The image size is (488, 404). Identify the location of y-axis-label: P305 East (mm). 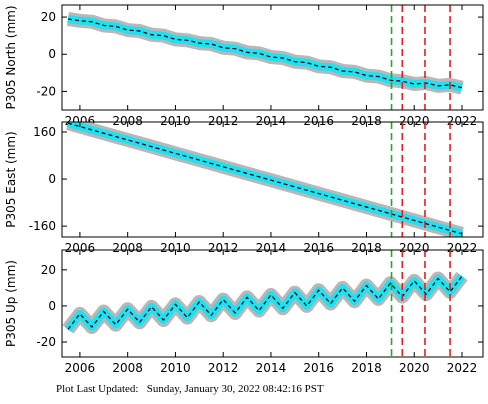
(11, 179).